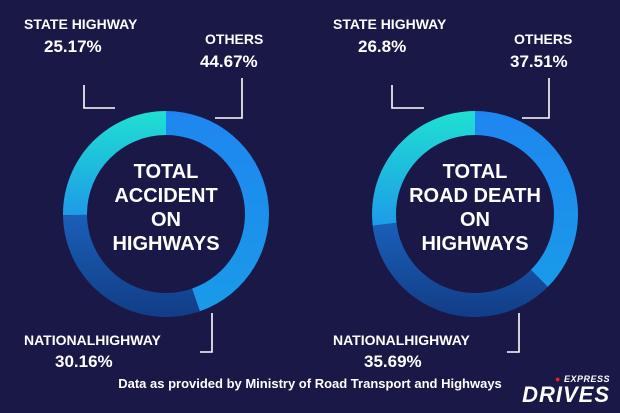 The width and height of the screenshot is (620, 413). I want to click on center-line-2: ACCIDENT, so click(165, 196).